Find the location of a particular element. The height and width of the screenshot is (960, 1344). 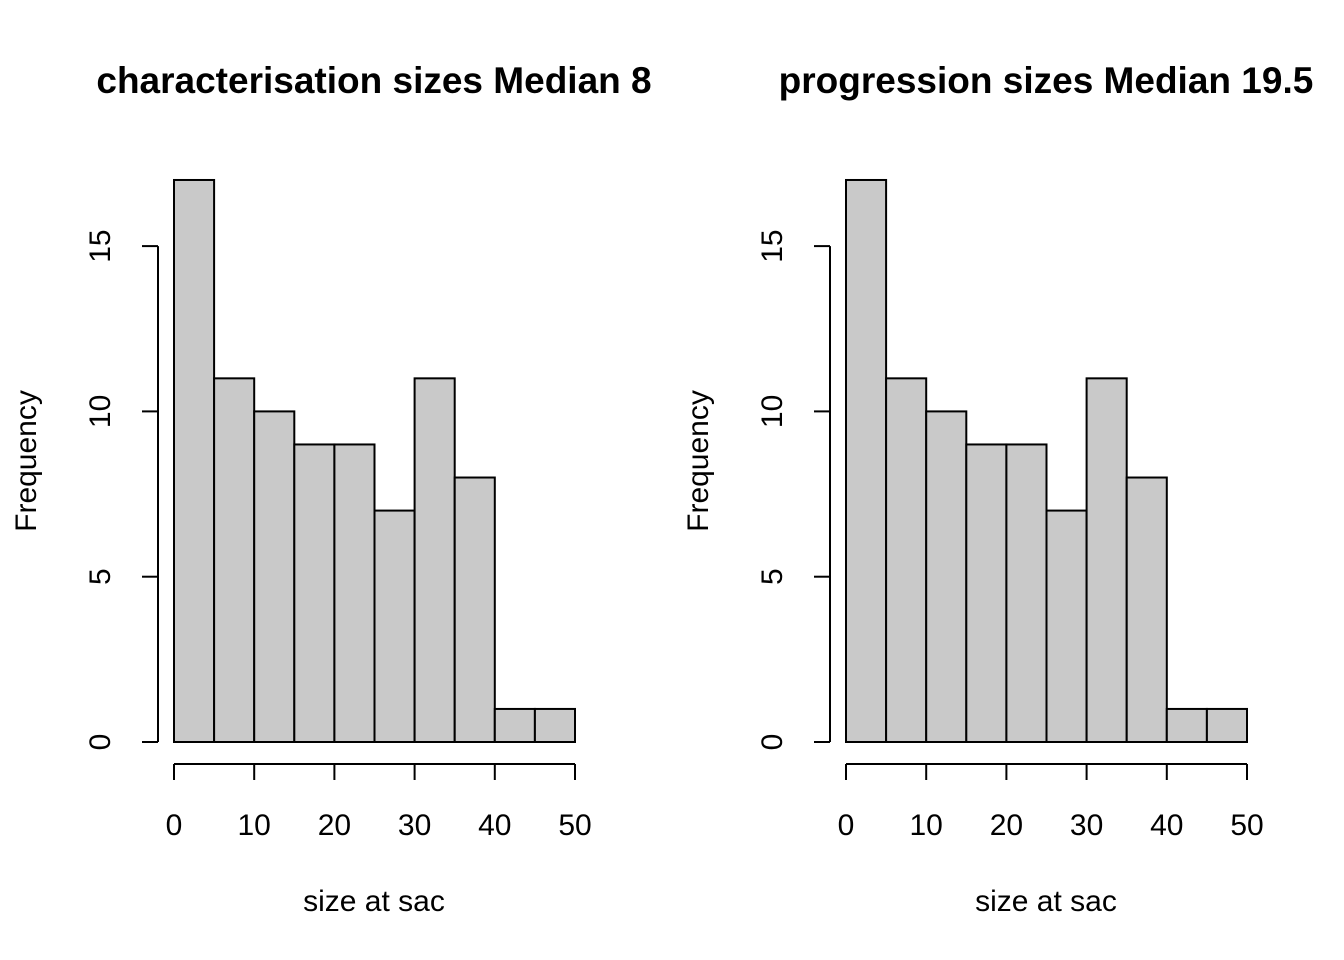

chart-title: characterisation sizes Median 8 is located at coordinates (373, 80).